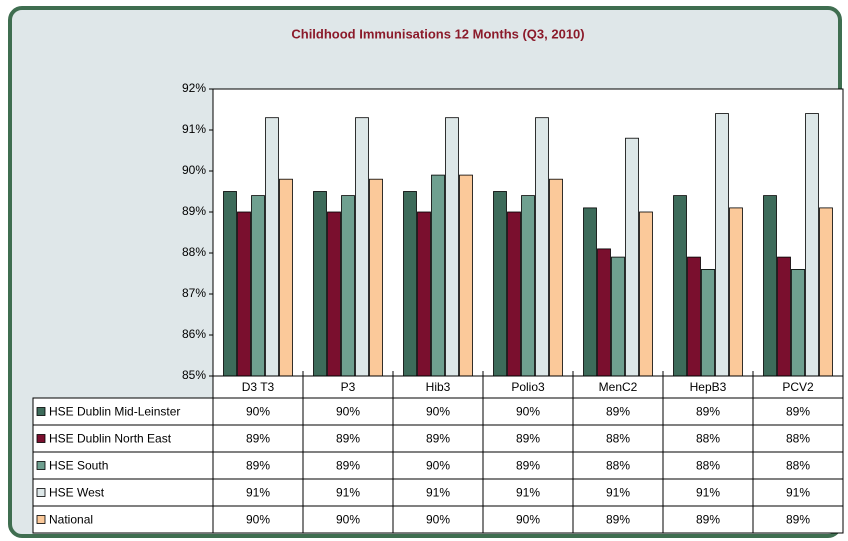  Describe the element at coordinates (348, 387) in the screenshot. I see `x-tick-label: P3` at that location.